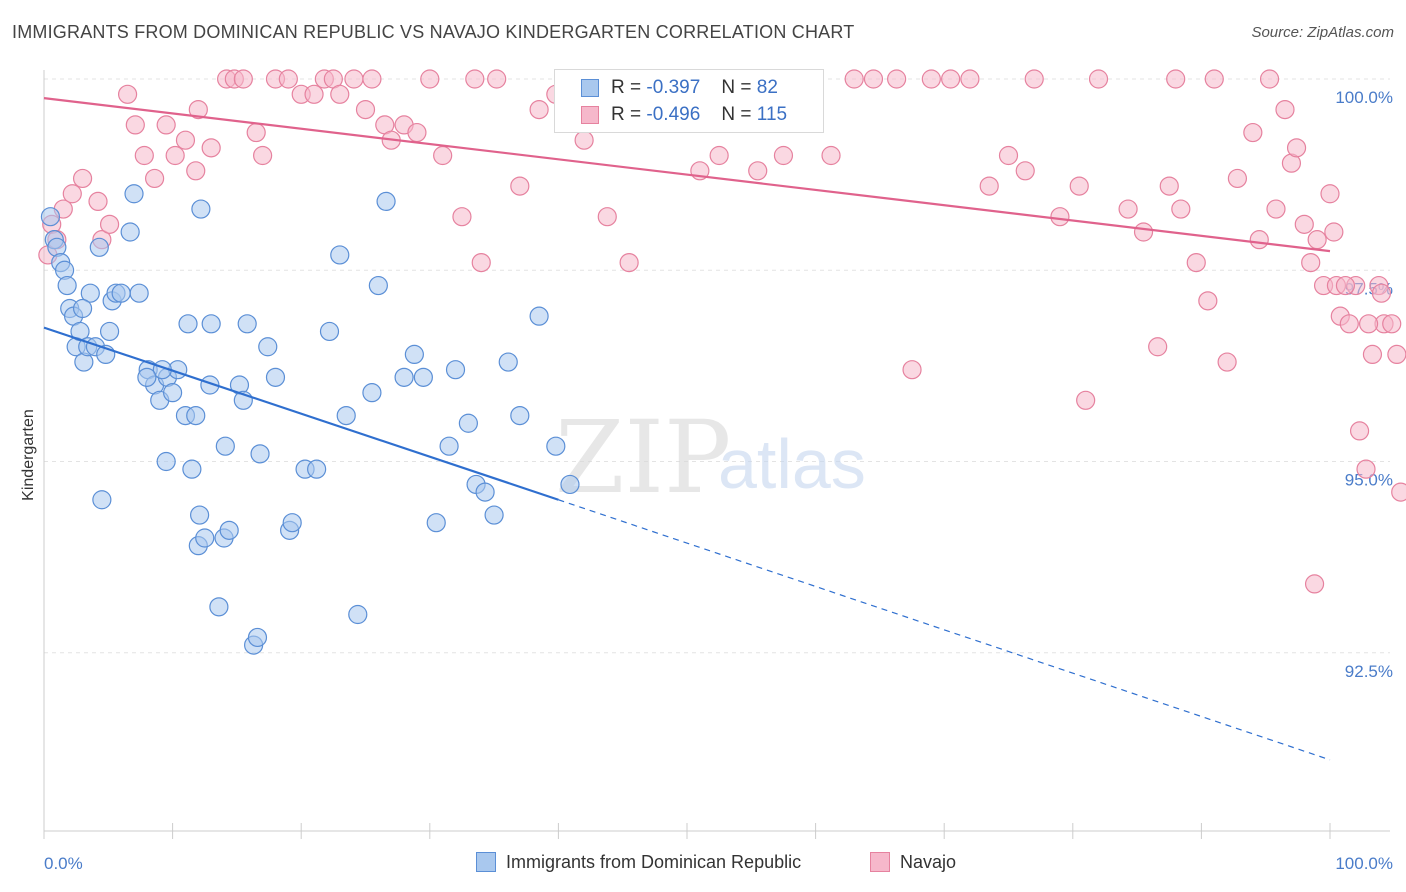 This screenshot has height=892, width=1406. What do you see at coordinates (1364, 97) in the screenshot?
I see `y-tick-label: 100.0%` at bounding box center [1364, 97].